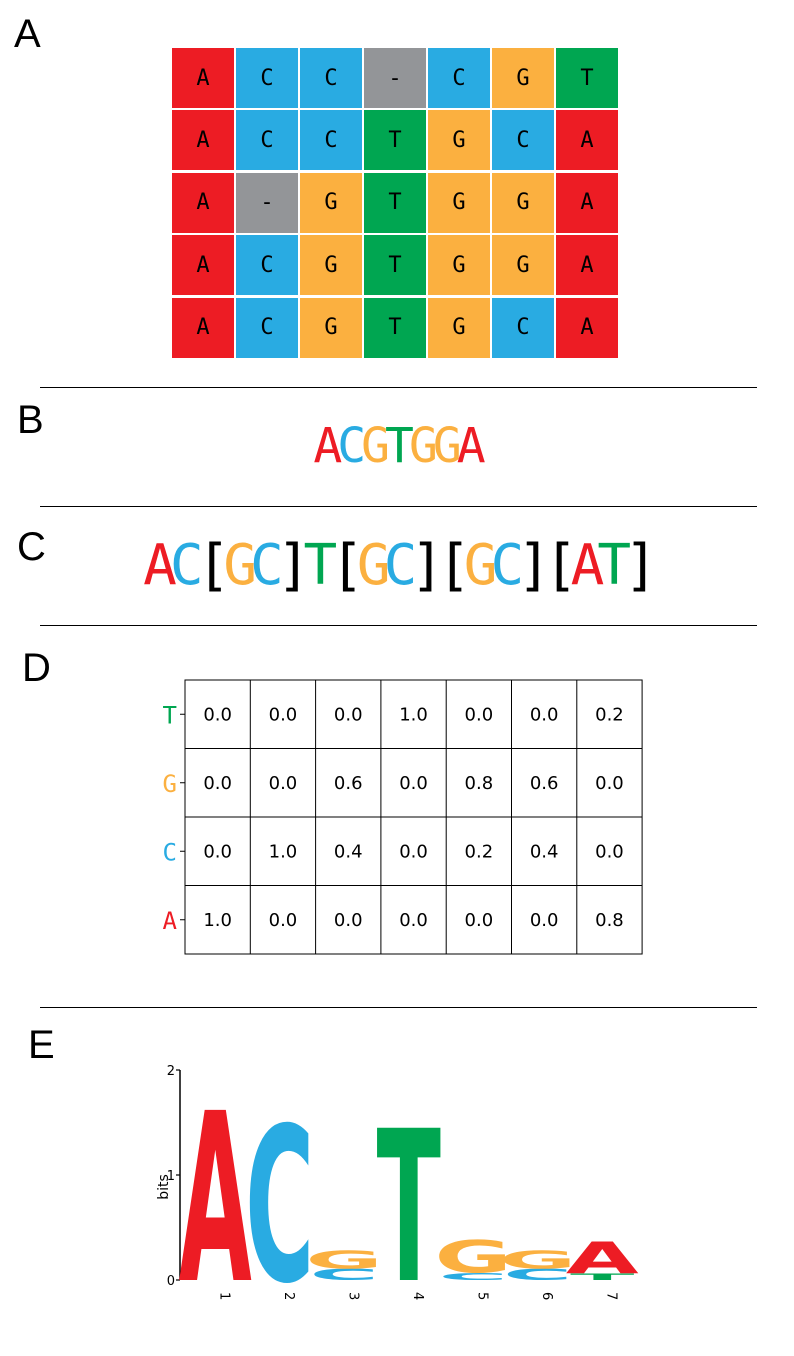 The image size is (794, 1356). What do you see at coordinates (481, 1296) in the screenshot?
I see `logo-x-tick-label: 5` at bounding box center [481, 1296].